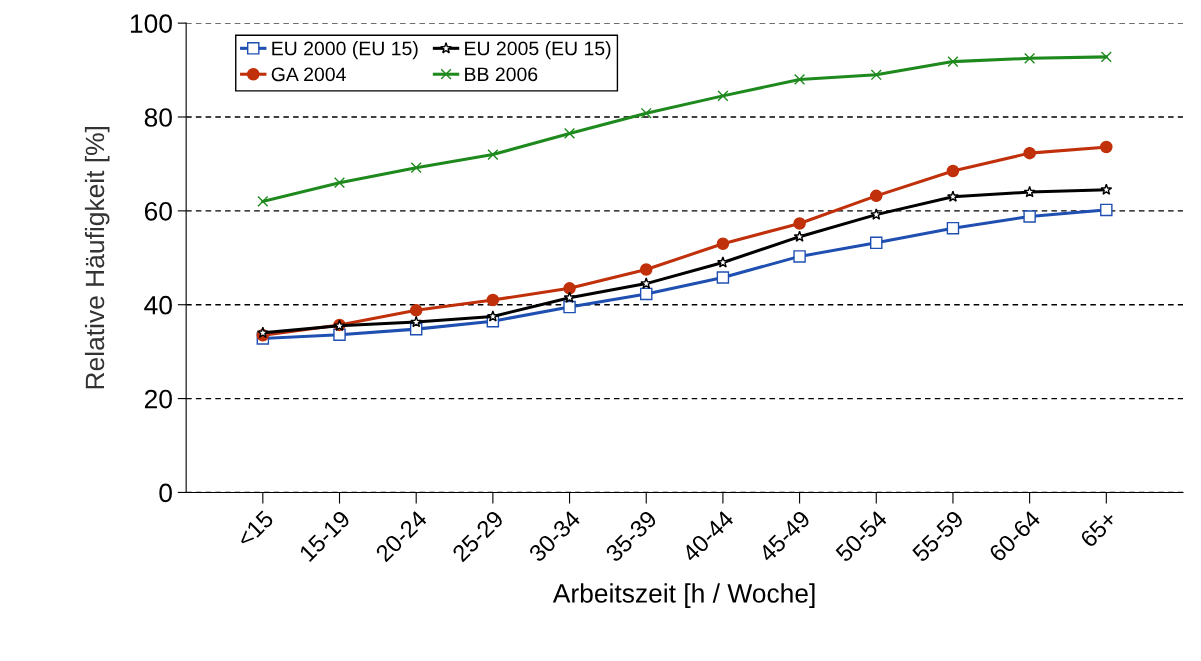  Describe the element at coordinates (165, 493) in the screenshot. I see `y-tick-label: 0` at that location.